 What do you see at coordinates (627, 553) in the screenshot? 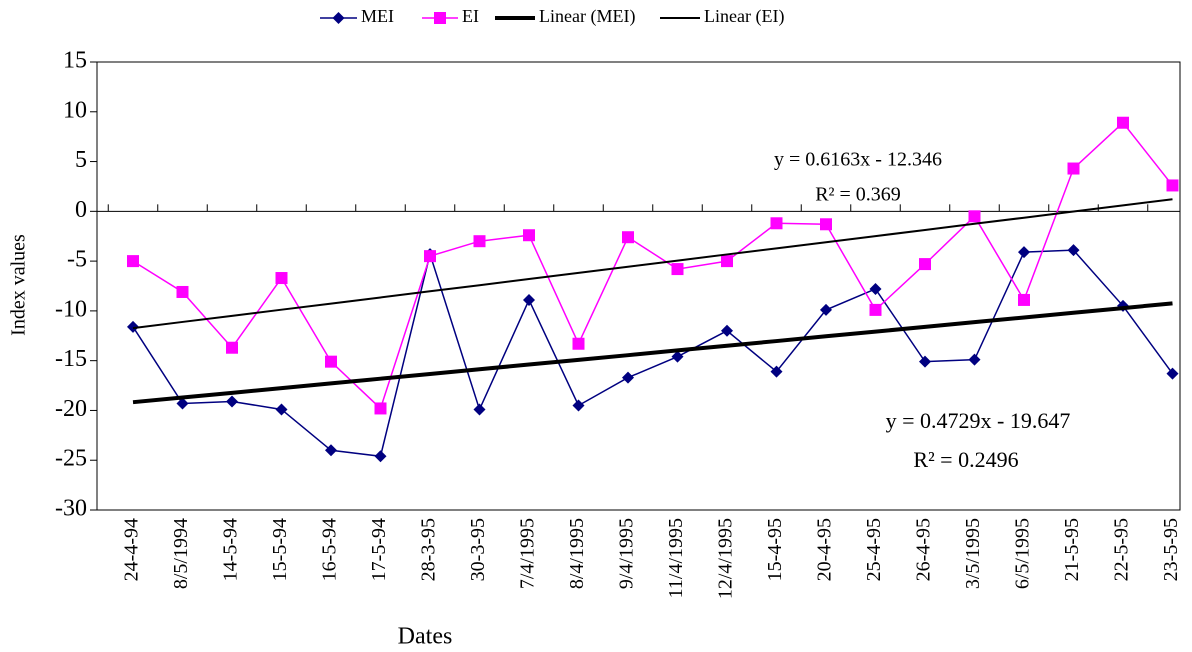
I see `x-tick-label: 9/4/1995` at bounding box center [627, 553].